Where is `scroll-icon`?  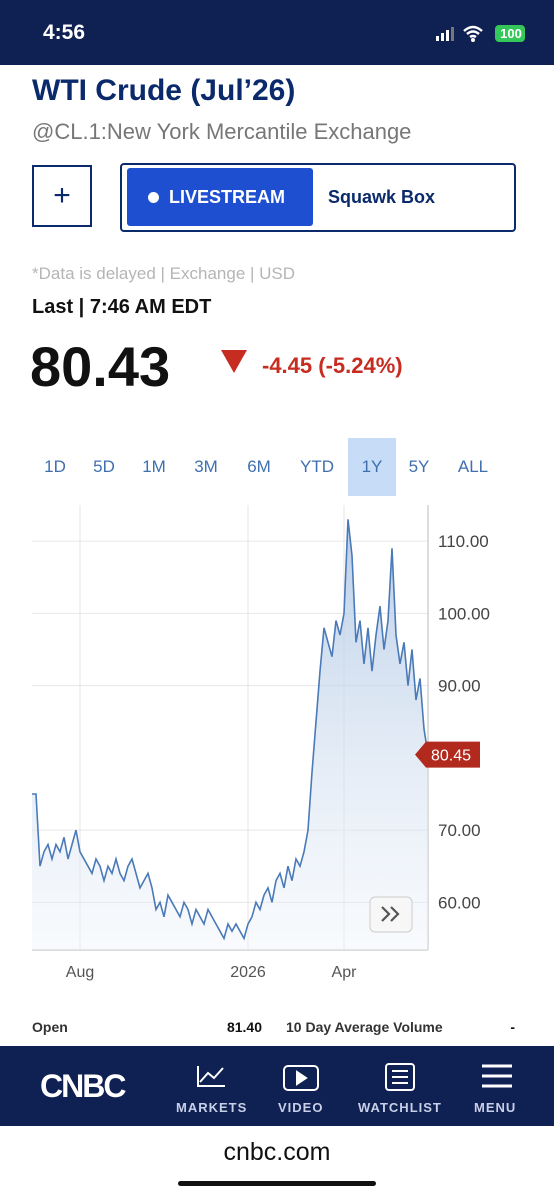
scroll-icon is located at coordinates (390, 914).